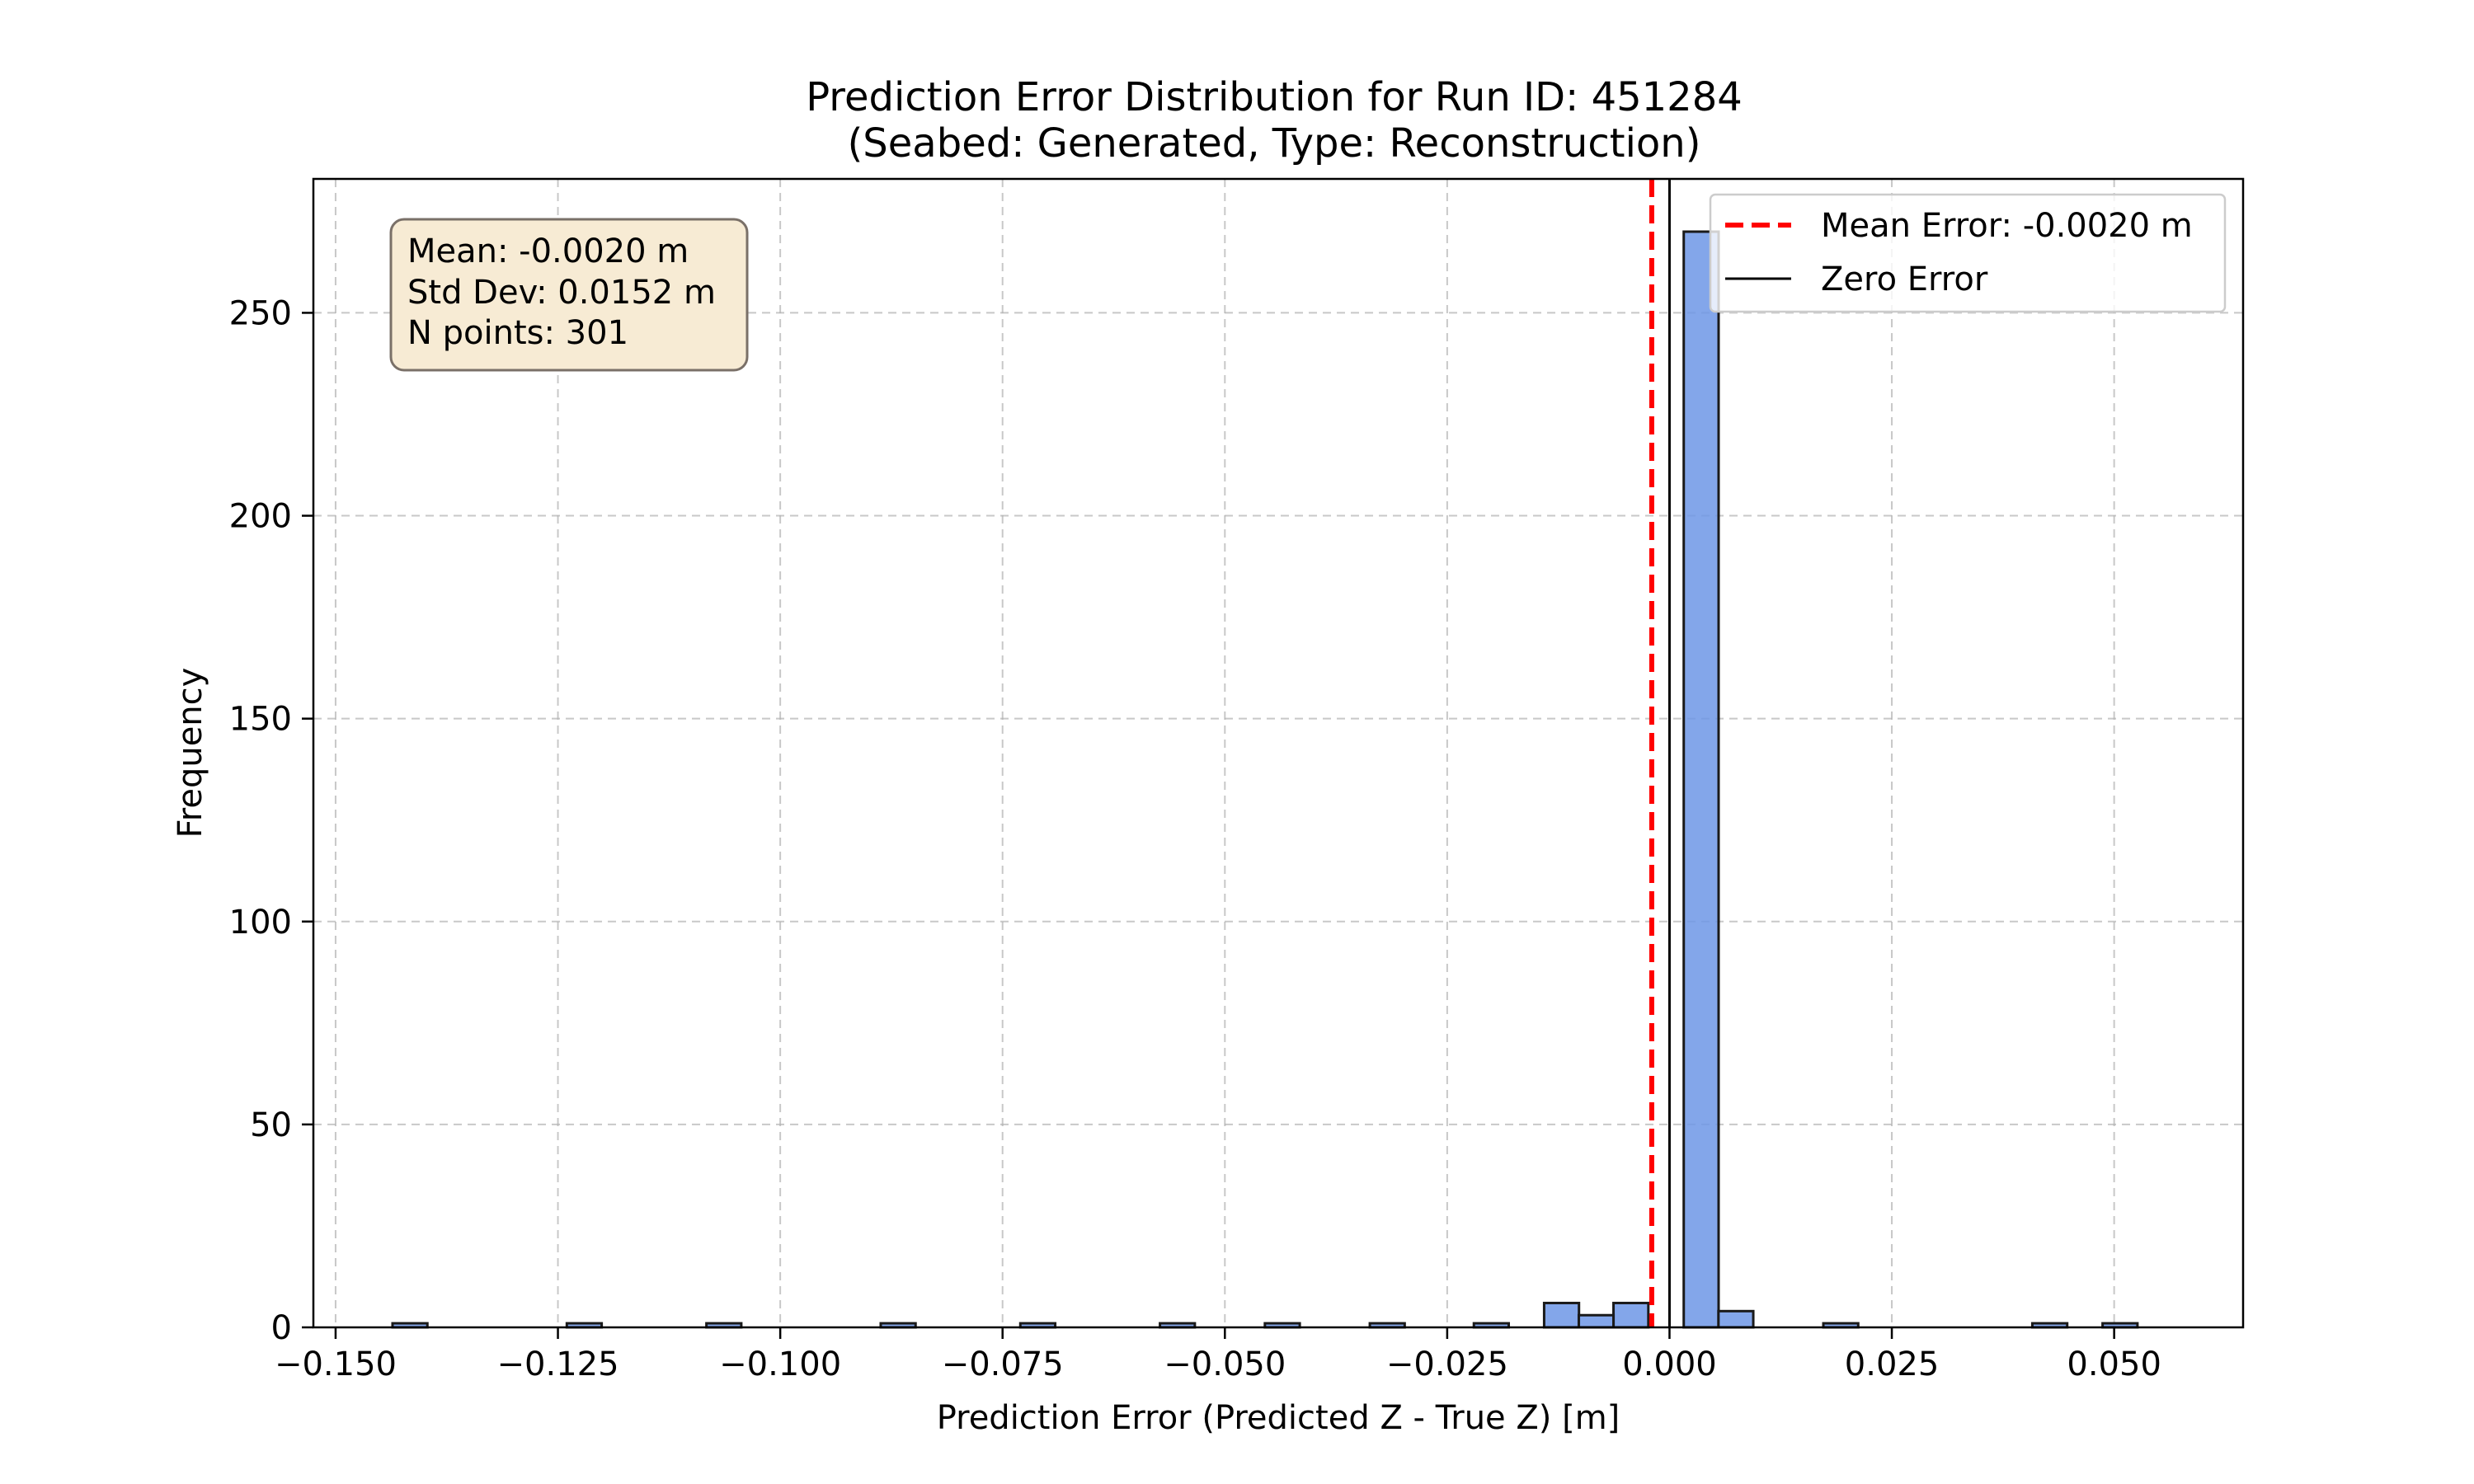 The image size is (2474, 1484). I want to click on stats-std-dev: Std Dev: 0.0152 m, so click(561, 293).